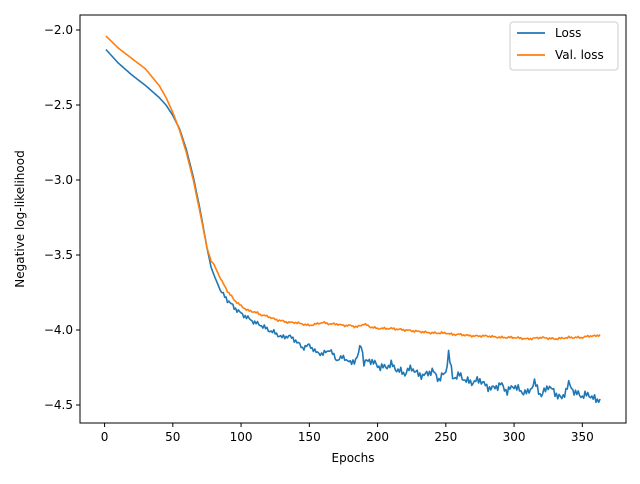 The width and height of the screenshot is (640, 484). Describe the element at coordinates (241, 437) in the screenshot. I see `x-tick-label: 100` at that location.